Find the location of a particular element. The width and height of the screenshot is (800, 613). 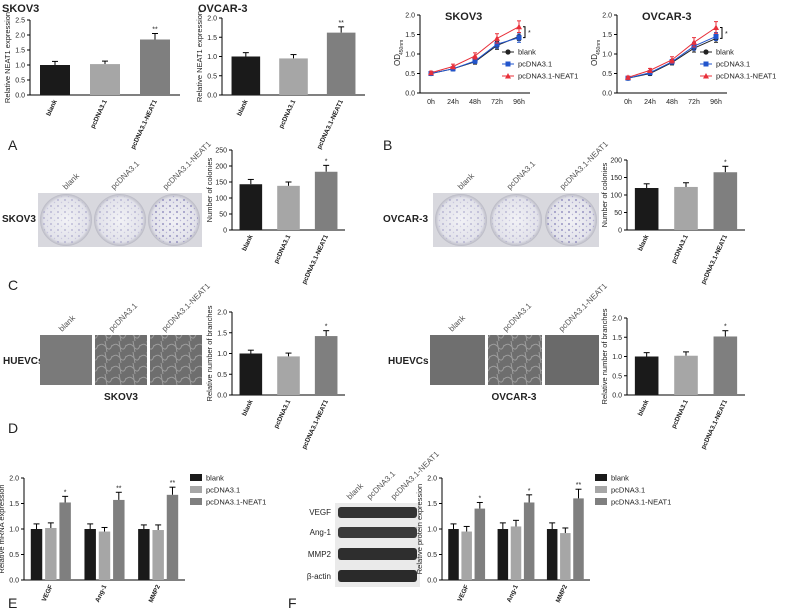

blot-label: β-actin is located at coordinates (319, 576).